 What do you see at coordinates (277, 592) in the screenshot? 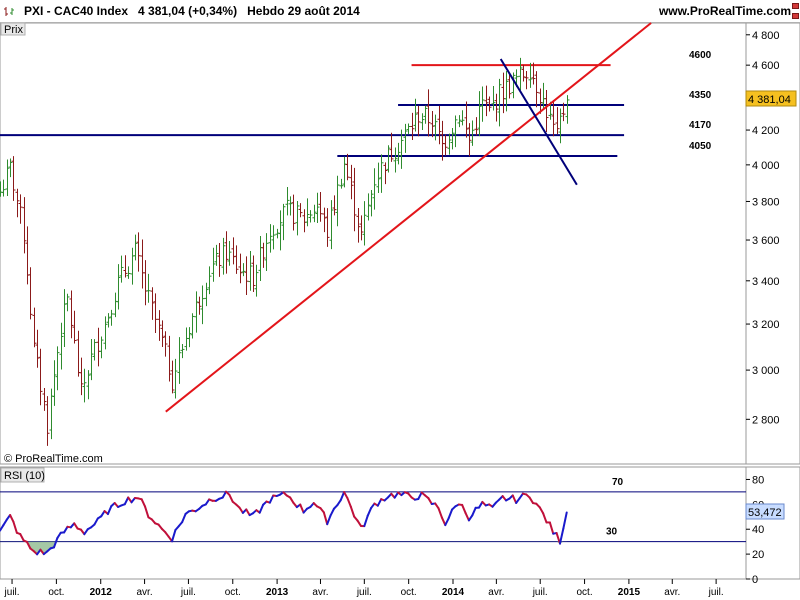
I see `x-tick-label: 2013` at bounding box center [277, 592].